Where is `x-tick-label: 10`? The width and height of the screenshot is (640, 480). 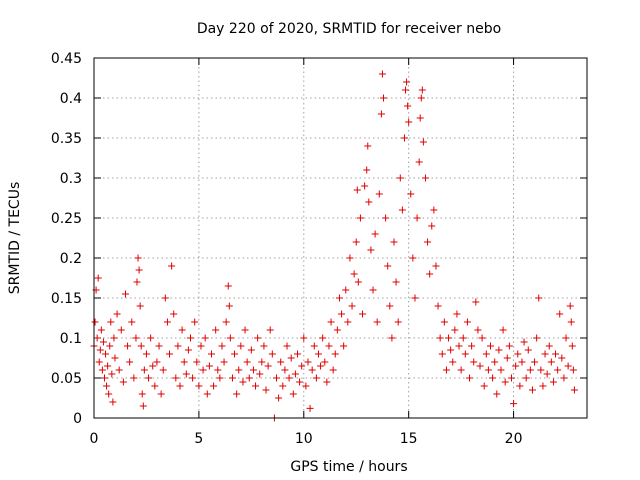 x-tick-label: 10 is located at coordinates (304, 439).